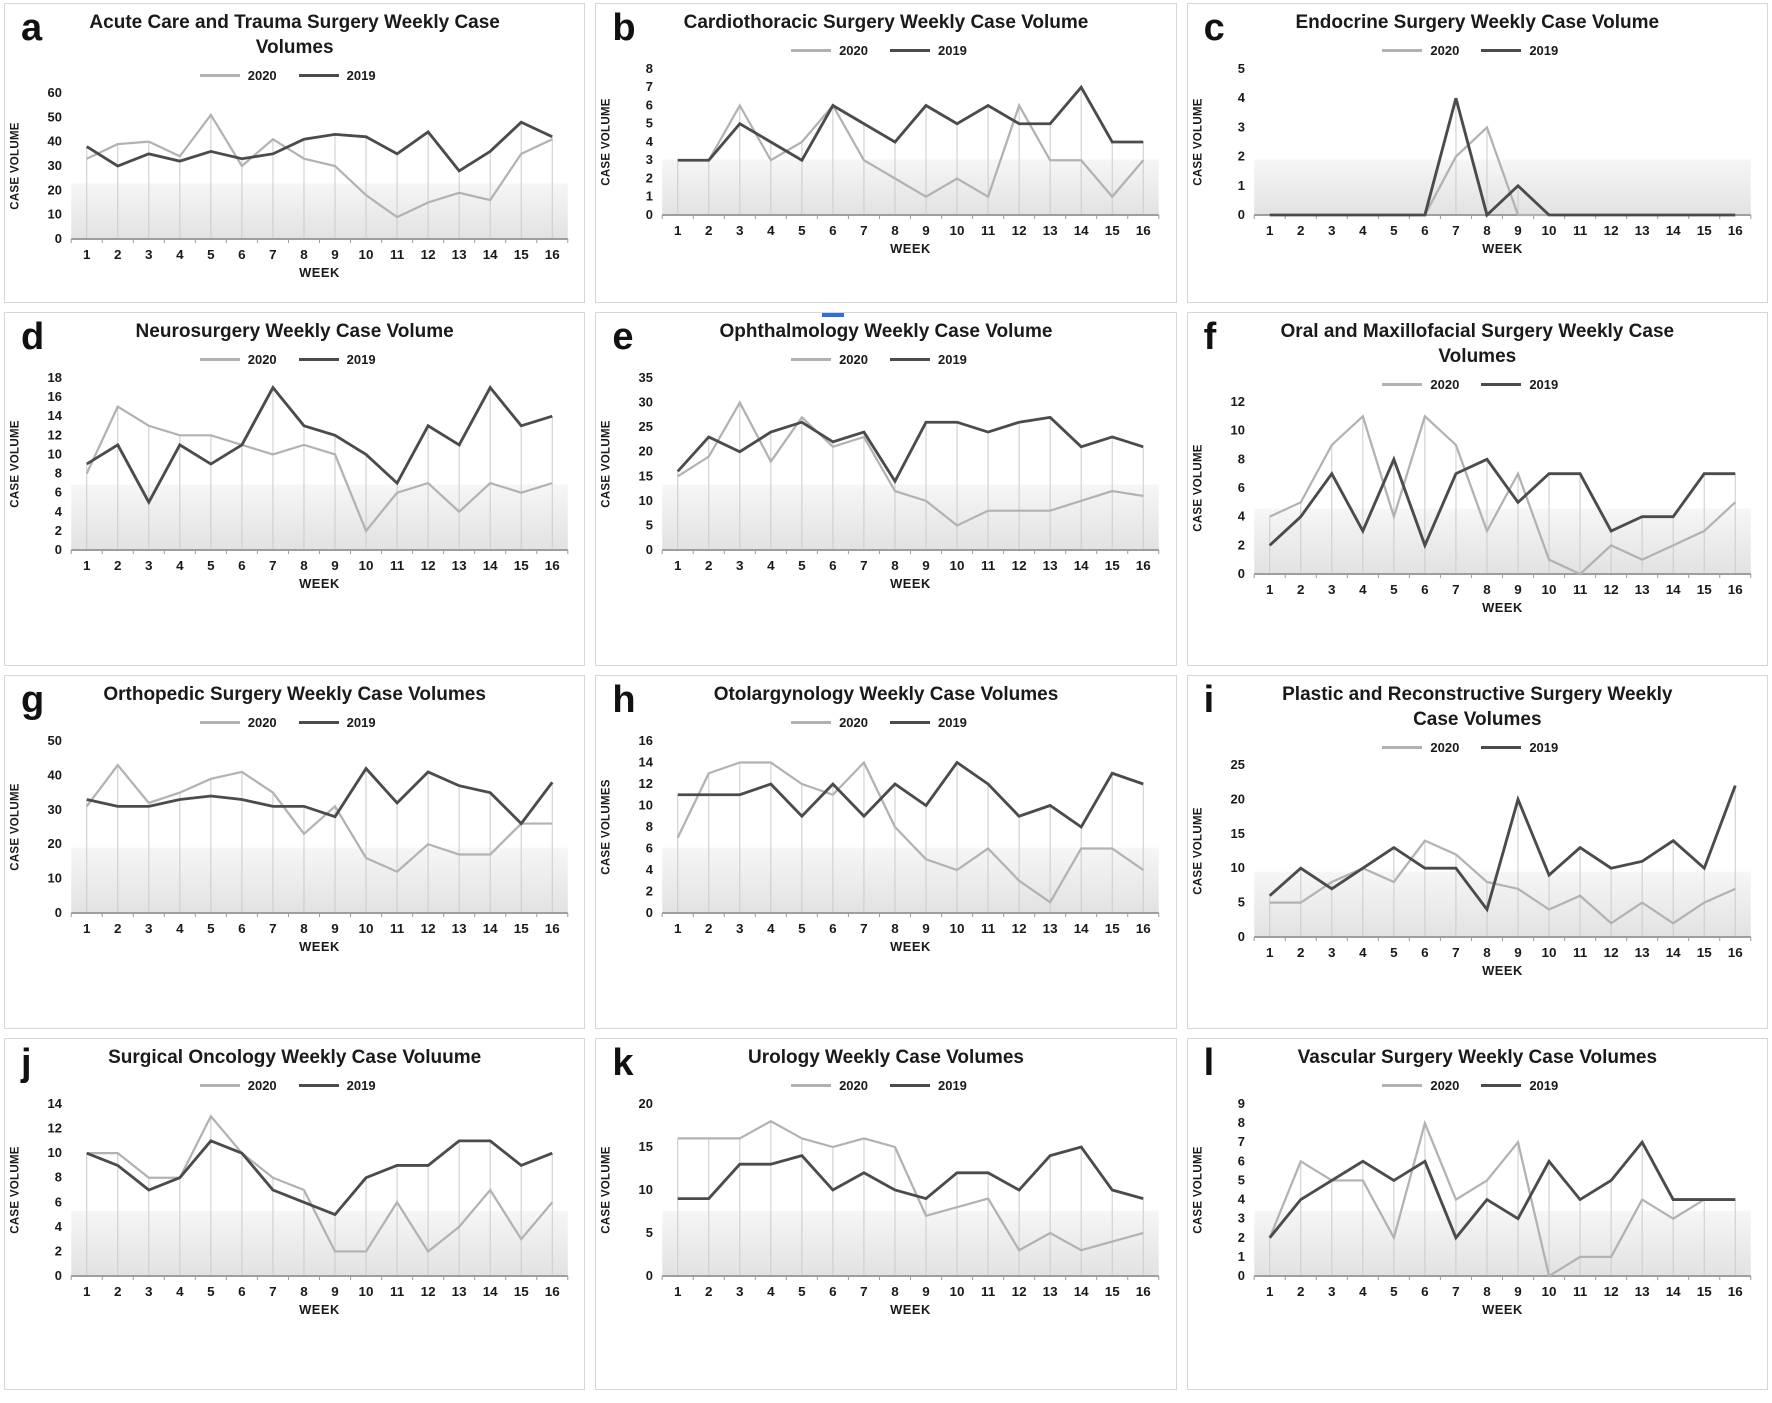 Image resolution: width=1772 pixels, height=1403 pixels. What do you see at coordinates (320, 795) in the screenshot?
I see `series-2019-line` at bounding box center [320, 795].